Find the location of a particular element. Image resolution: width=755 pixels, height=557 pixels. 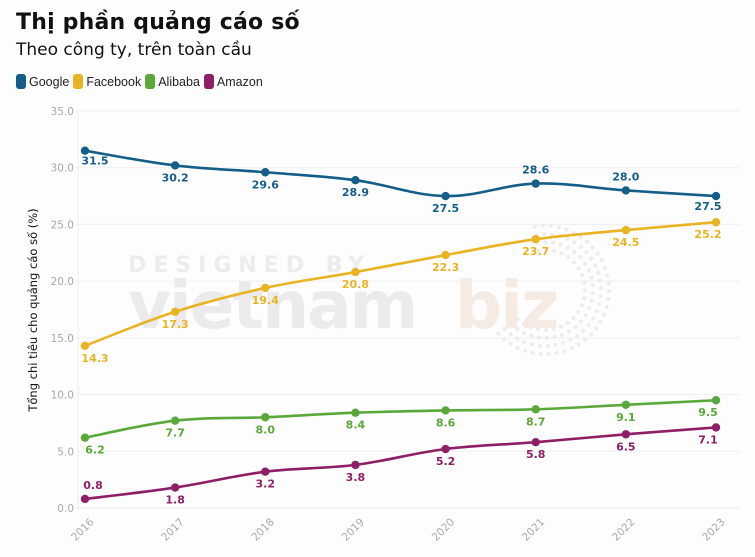

watermark-brand-accent: biz is located at coordinates (506, 305).